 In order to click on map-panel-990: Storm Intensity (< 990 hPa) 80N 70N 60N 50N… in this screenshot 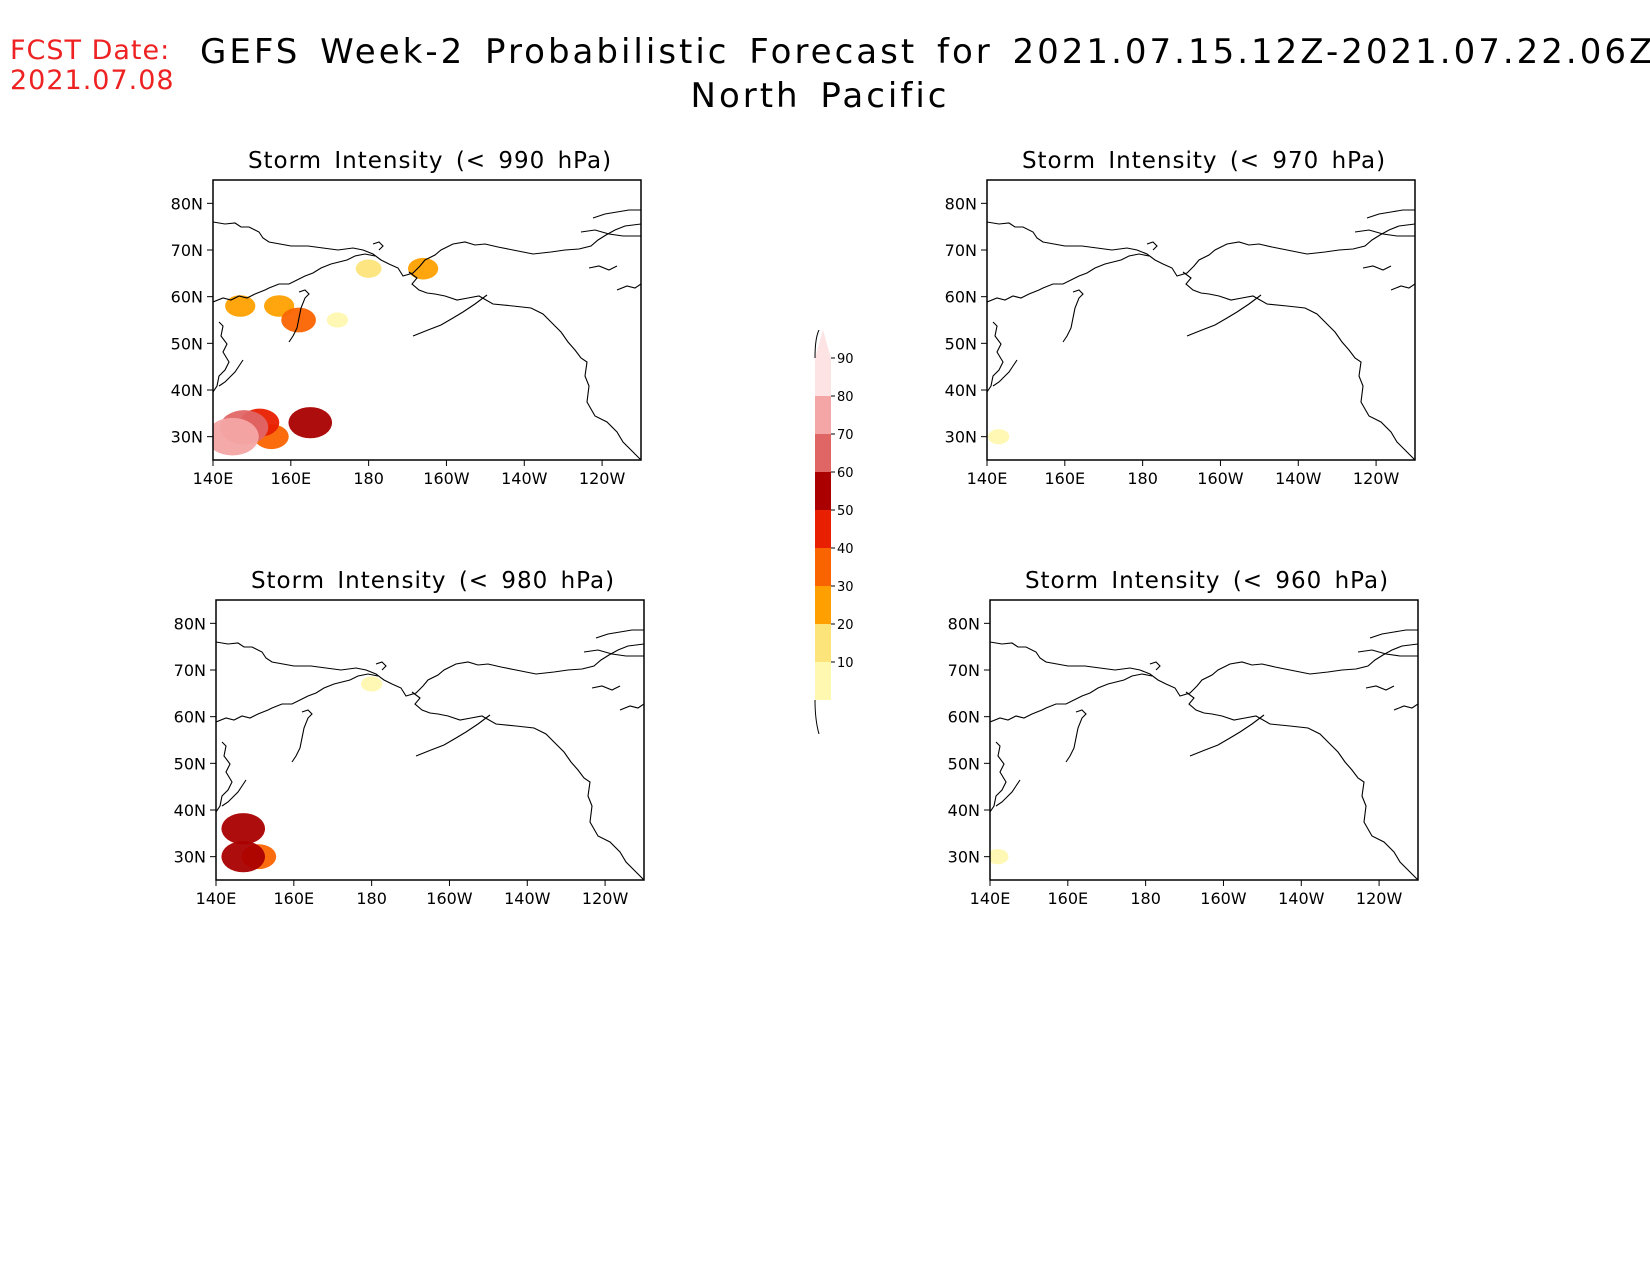, I will do `click(430, 330)`.